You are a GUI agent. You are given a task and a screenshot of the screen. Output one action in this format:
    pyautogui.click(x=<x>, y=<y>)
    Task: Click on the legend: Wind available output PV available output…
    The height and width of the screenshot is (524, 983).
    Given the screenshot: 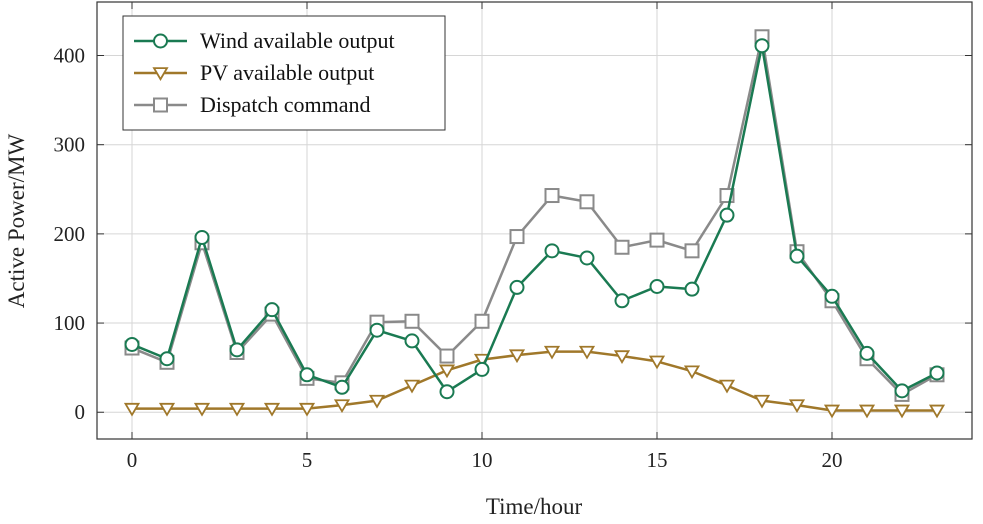 What is the action you would take?
    pyautogui.click(x=284, y=73)
    